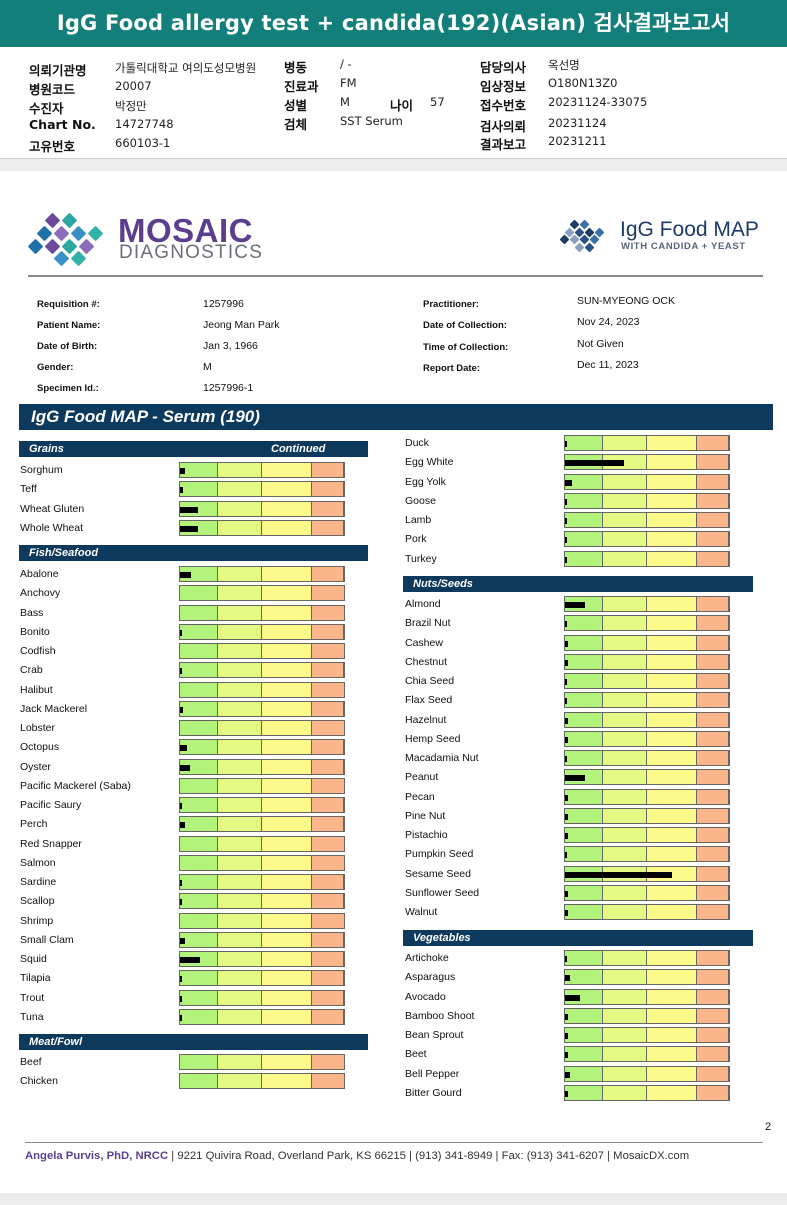 This screenshot has height=1205, width=787. Describe the element at coordinates (191, 252) in the screenshot. I see `diagnostics-logo-text: DIAGNOSTICS` at that location.